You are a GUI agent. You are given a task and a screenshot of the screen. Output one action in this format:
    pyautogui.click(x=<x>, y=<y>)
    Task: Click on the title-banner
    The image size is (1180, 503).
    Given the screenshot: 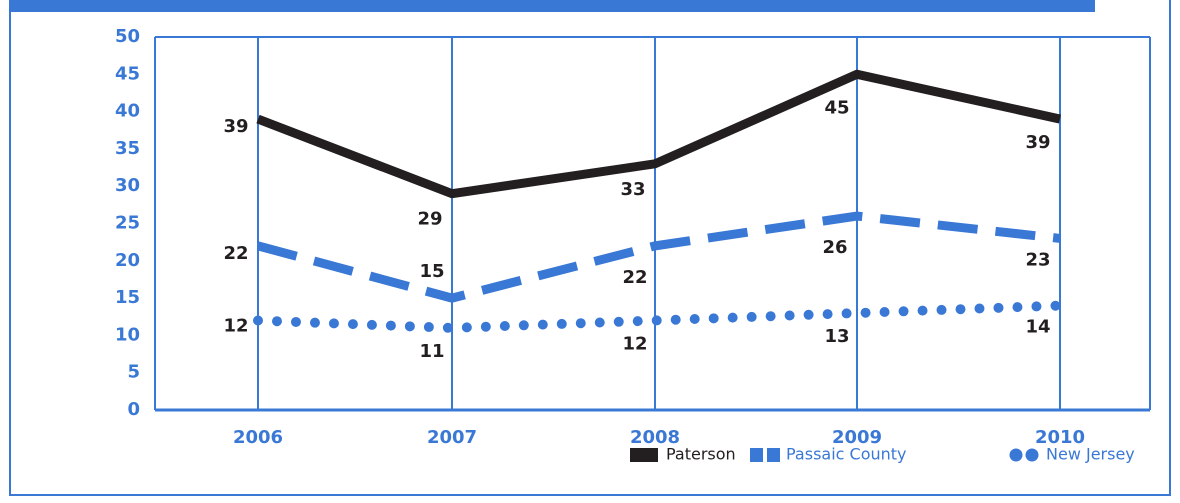 What is the action you would take?
    pyautogui.click(x=552, y=6)
    